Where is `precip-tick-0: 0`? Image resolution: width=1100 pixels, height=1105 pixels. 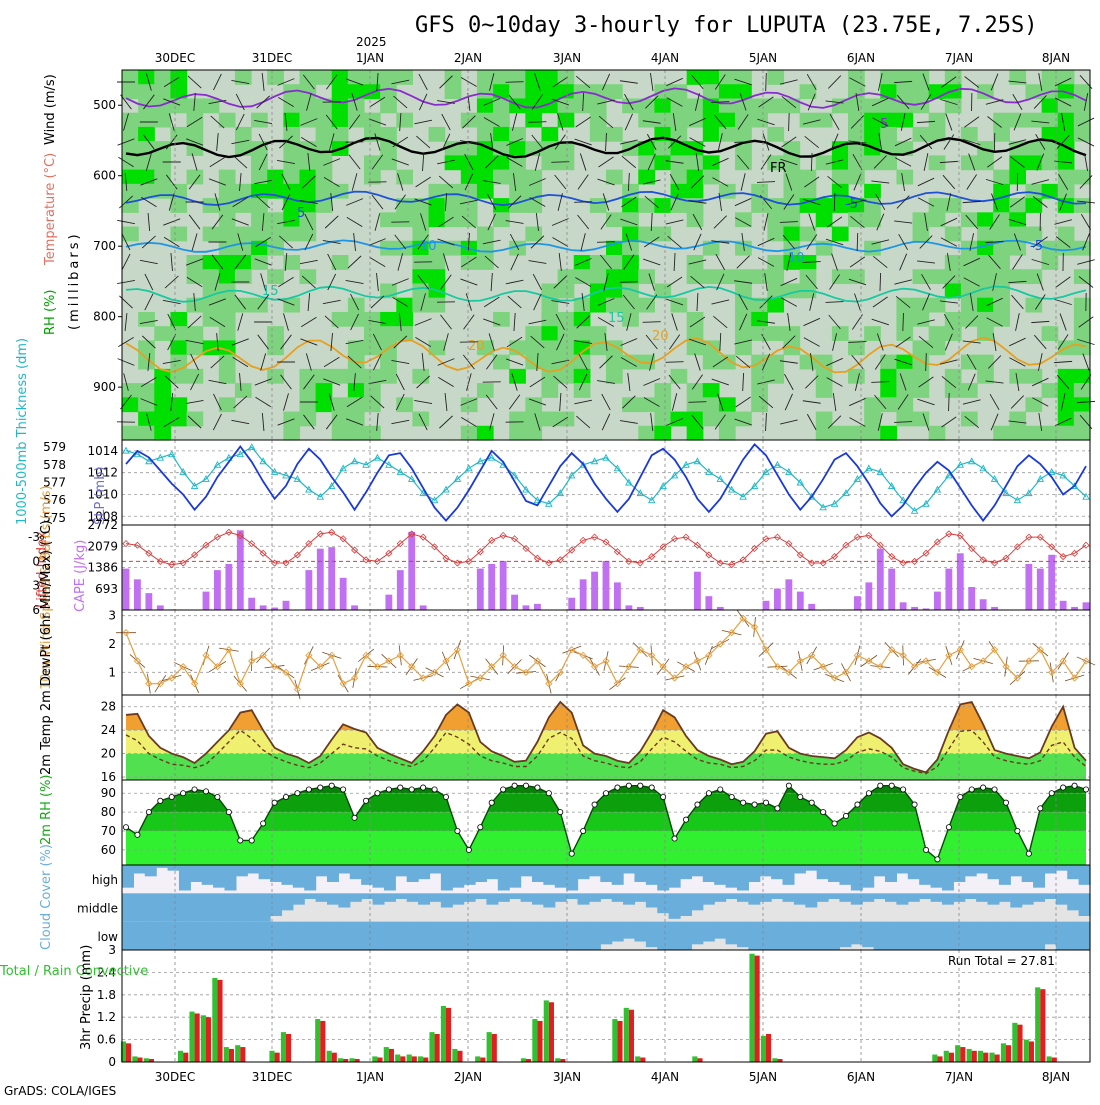
precip-tick-0: 0 is located at coordinates (112, 1062).